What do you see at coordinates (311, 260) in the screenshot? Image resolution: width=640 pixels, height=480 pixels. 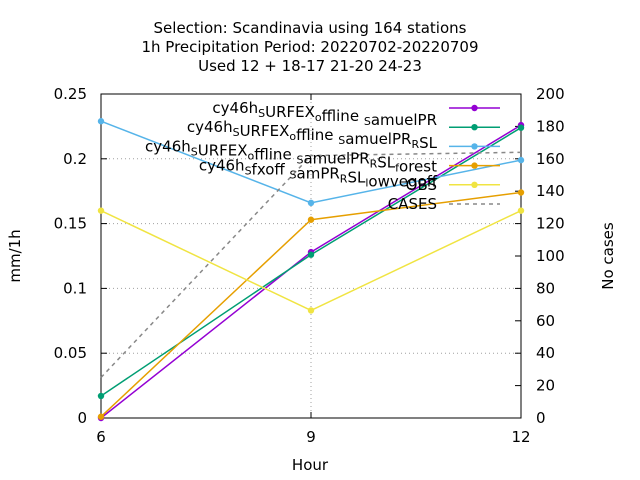 I see `series-line` at bounding box center [311, 260].